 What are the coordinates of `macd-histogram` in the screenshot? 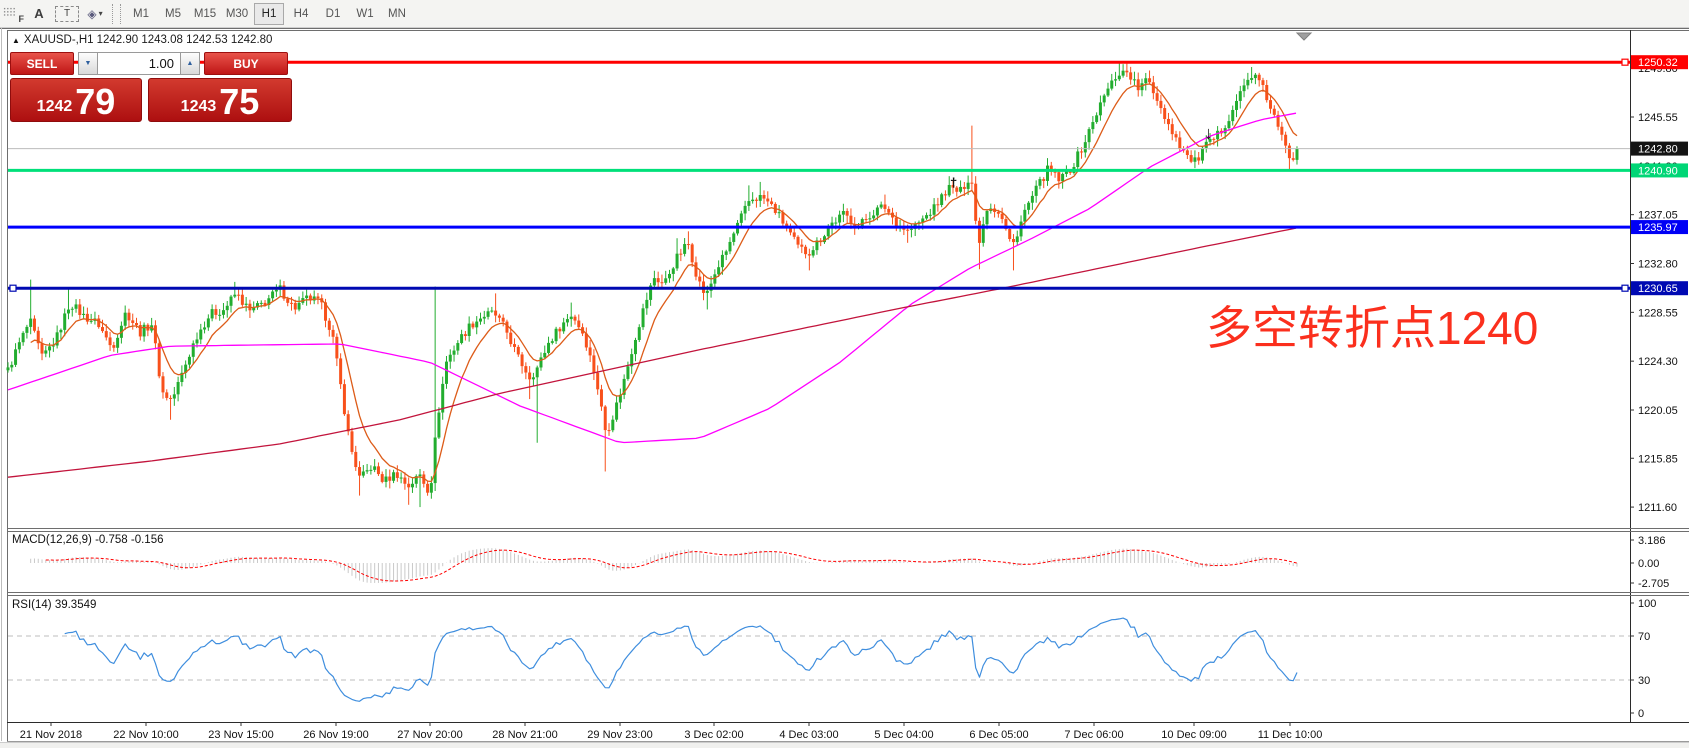 It's located at (664, 565).